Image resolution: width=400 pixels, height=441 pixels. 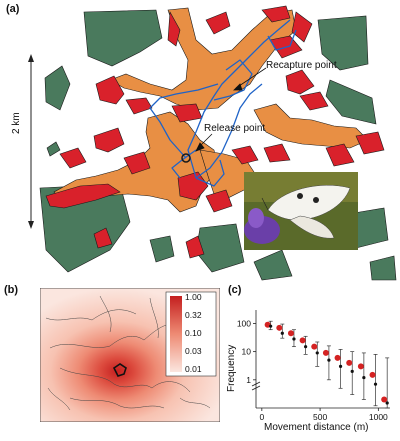 I want to click on x-axis-label: Movement distance (m), so click(x=316, y=427).